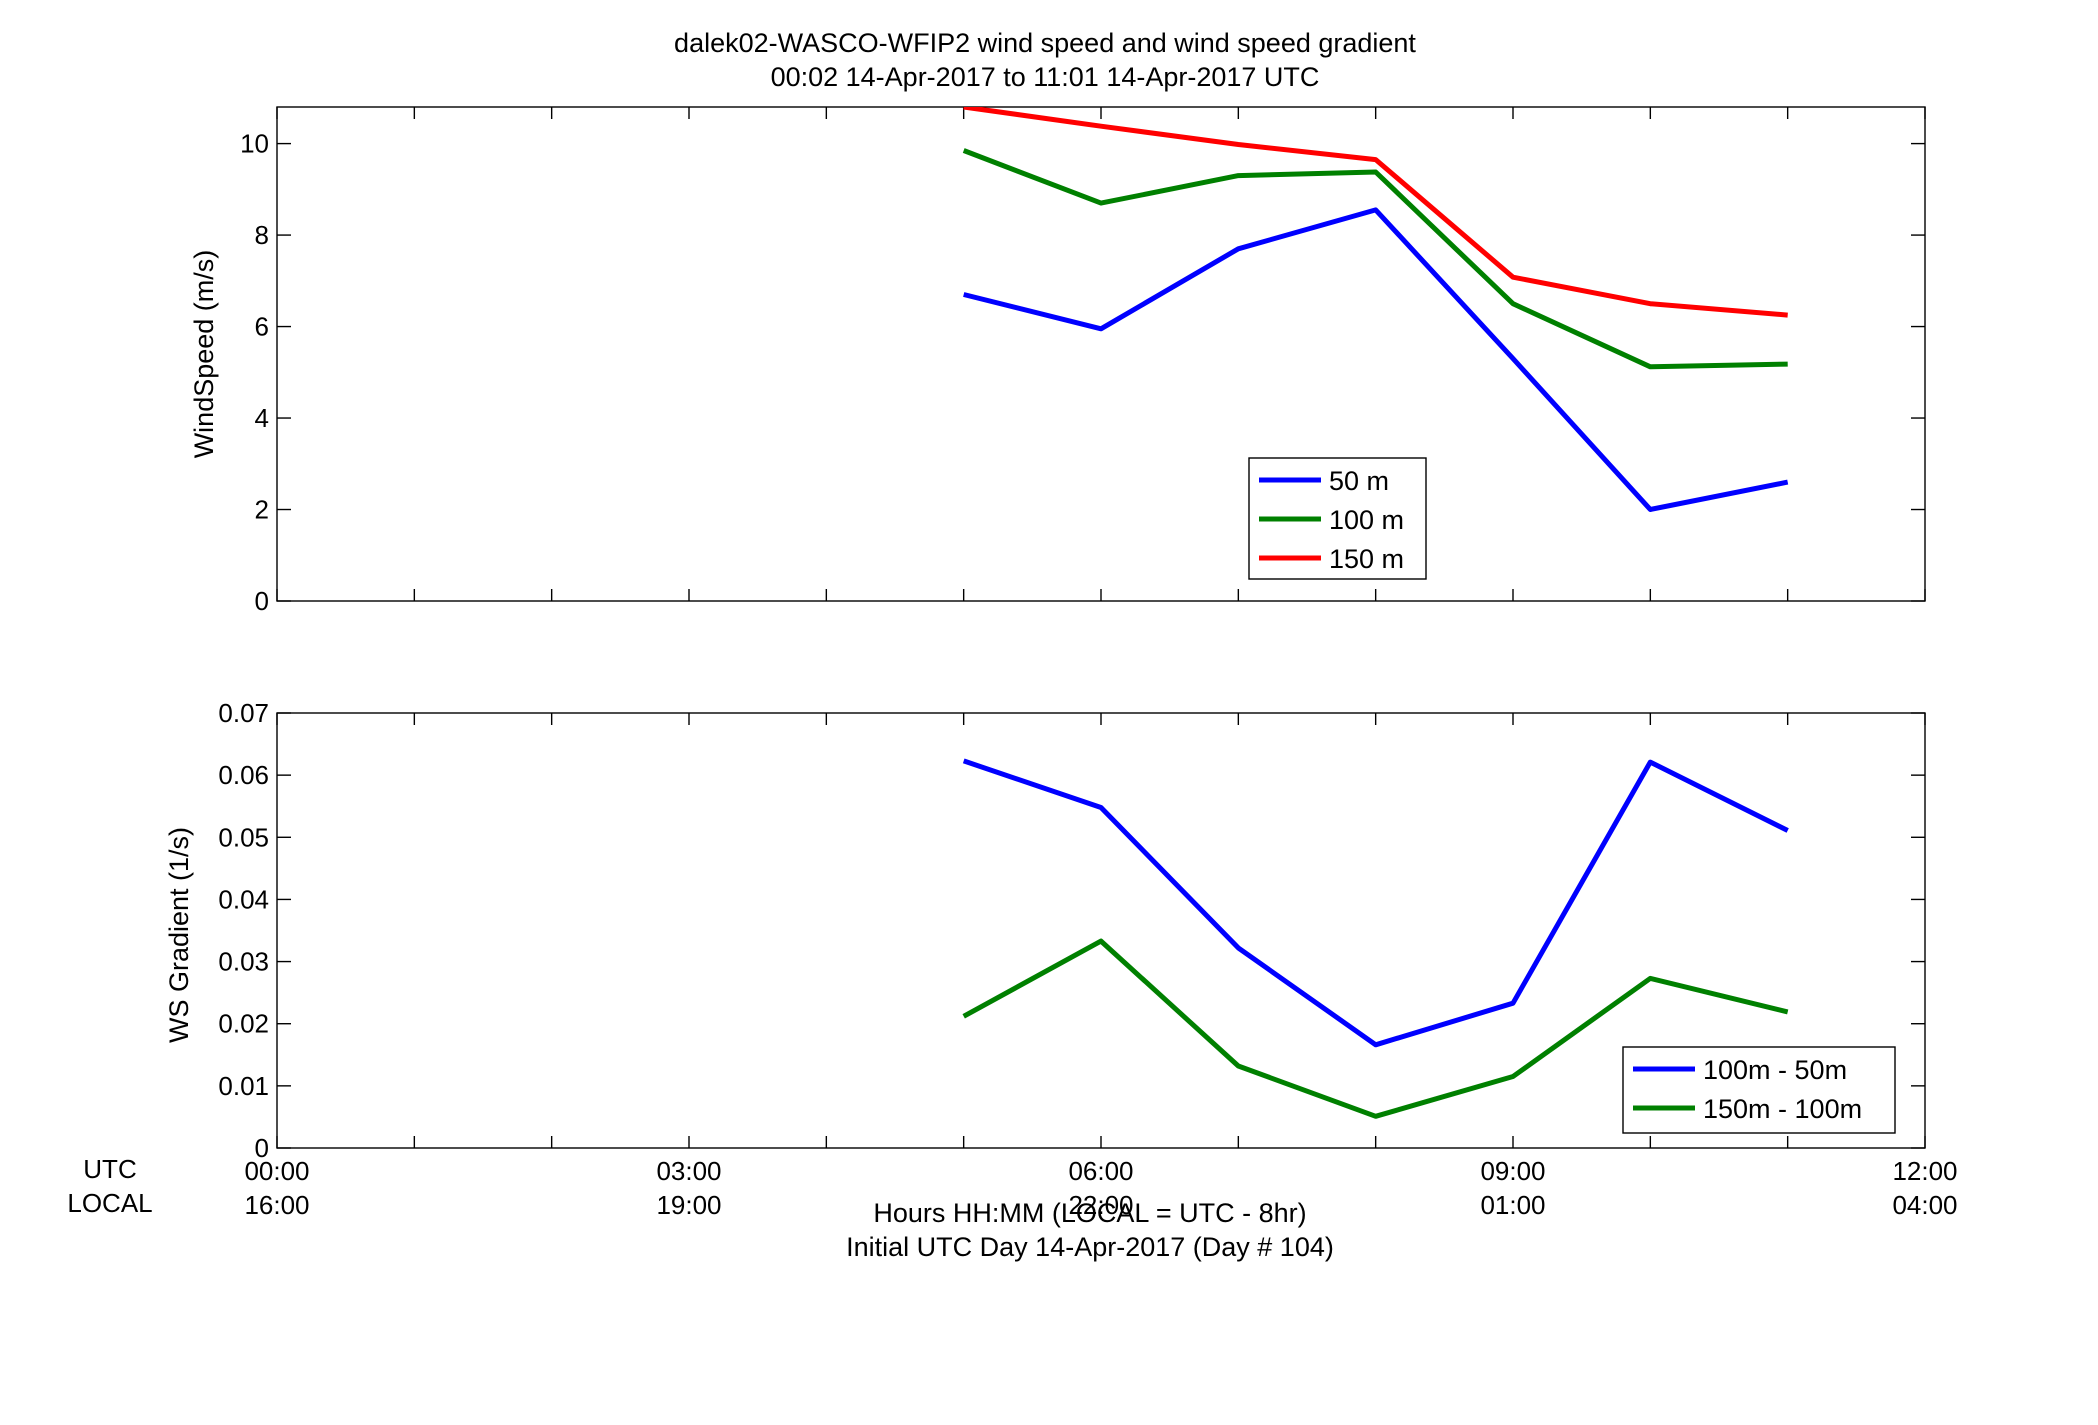  What do you see at coordinates (688, 1205) in the screenshot?
I see `x-tick-label-local: 19:00` at bounding box center [688, 1205].